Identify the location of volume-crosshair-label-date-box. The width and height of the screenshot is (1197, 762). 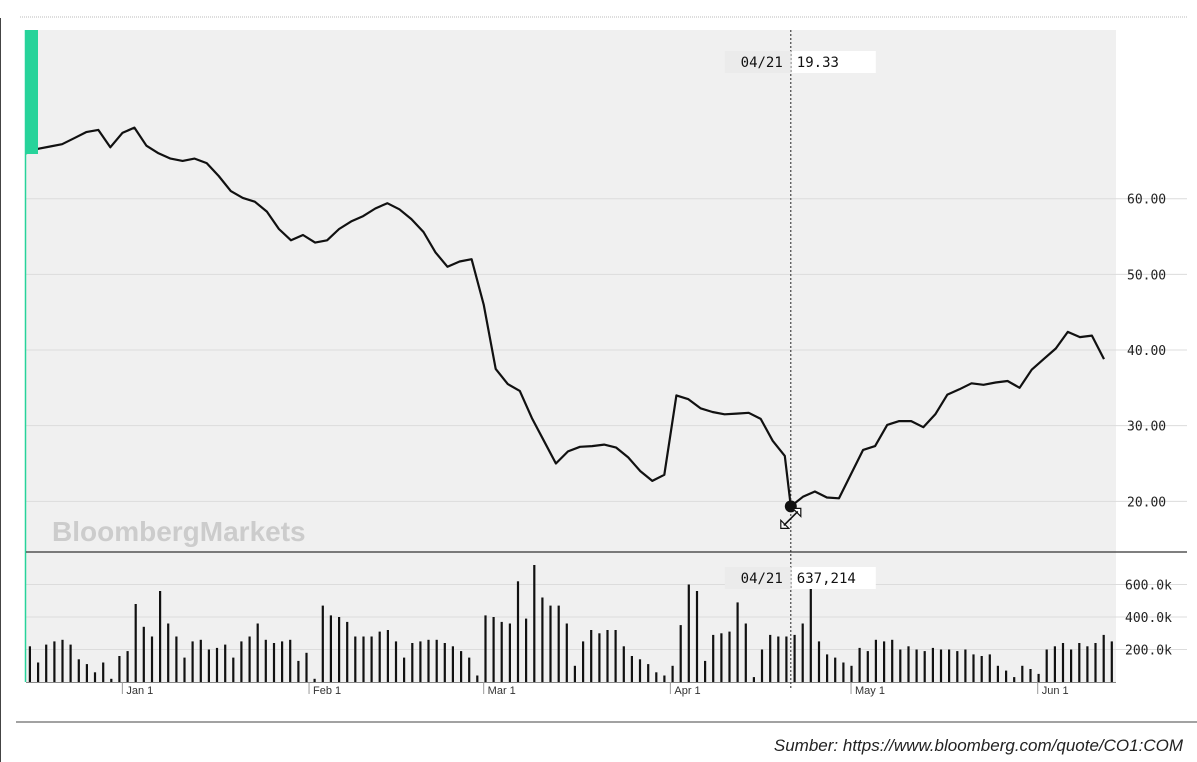
(757, 578).